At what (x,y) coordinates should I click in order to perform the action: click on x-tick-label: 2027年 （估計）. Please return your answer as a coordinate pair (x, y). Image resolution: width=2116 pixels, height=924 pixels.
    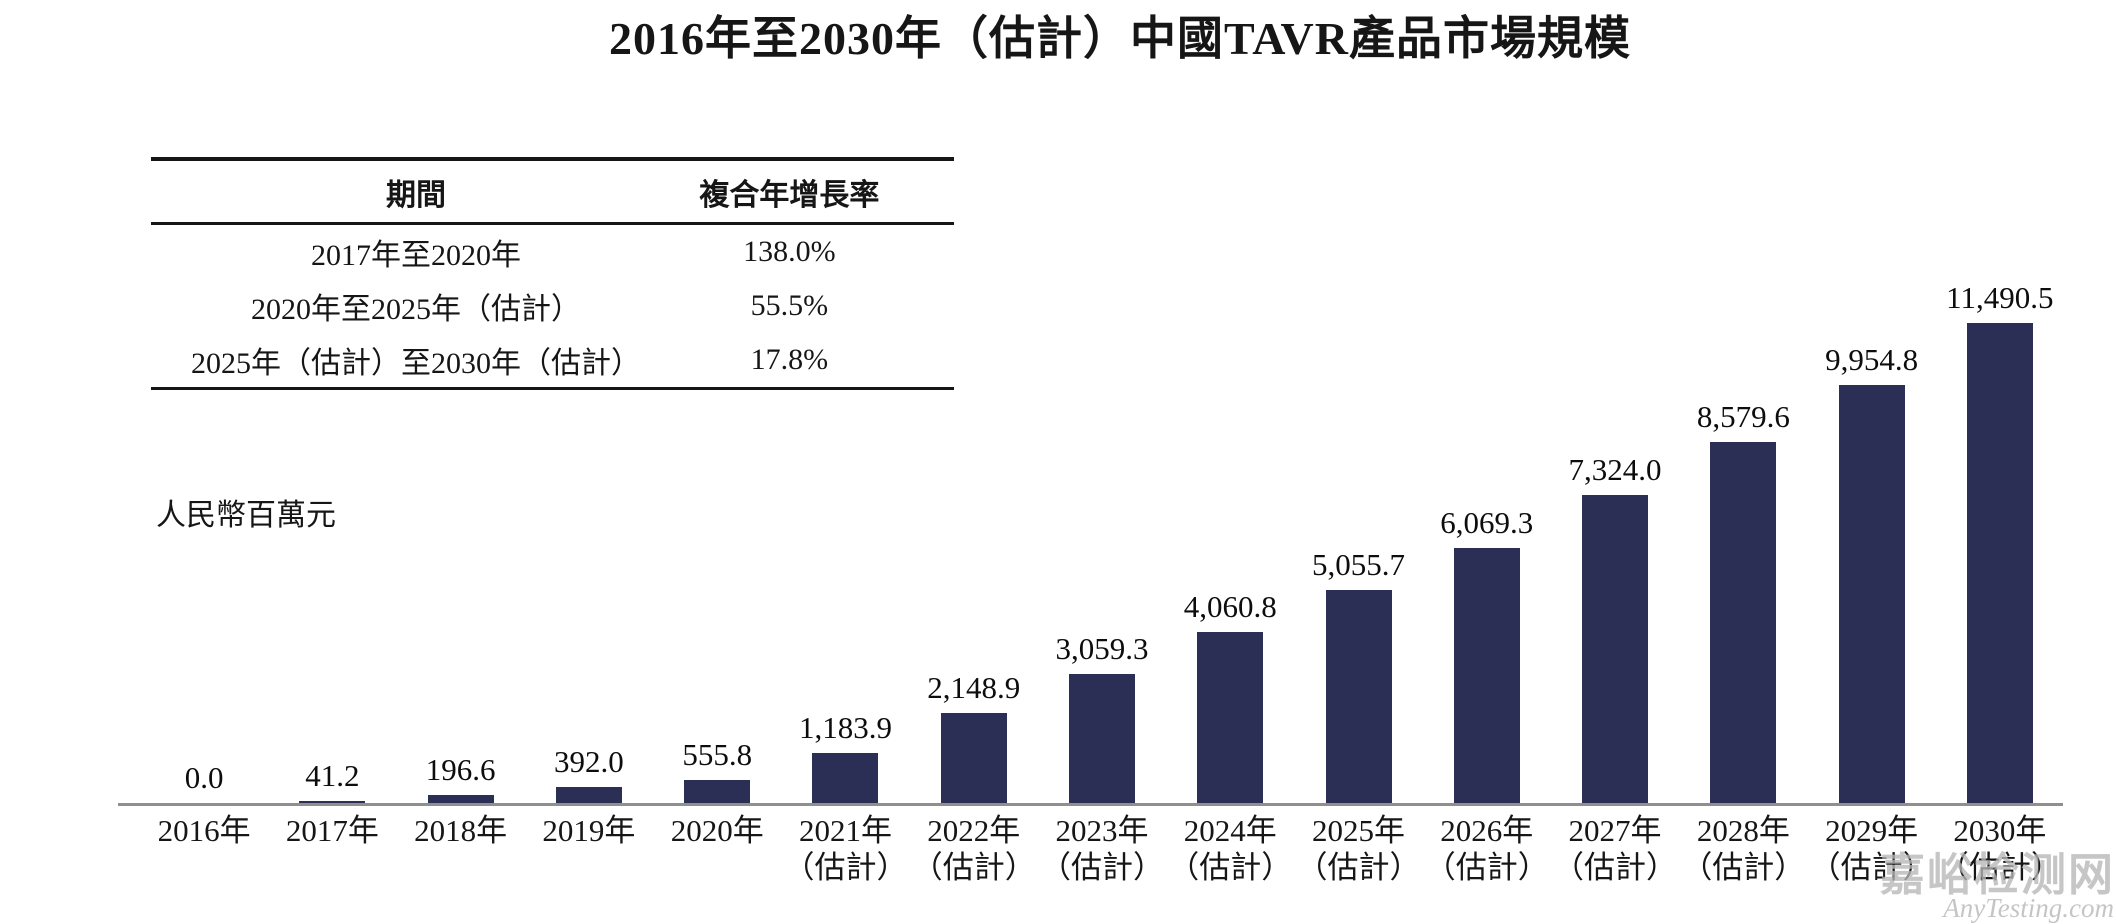
    Looking at the image, I should click on (1615, 849).